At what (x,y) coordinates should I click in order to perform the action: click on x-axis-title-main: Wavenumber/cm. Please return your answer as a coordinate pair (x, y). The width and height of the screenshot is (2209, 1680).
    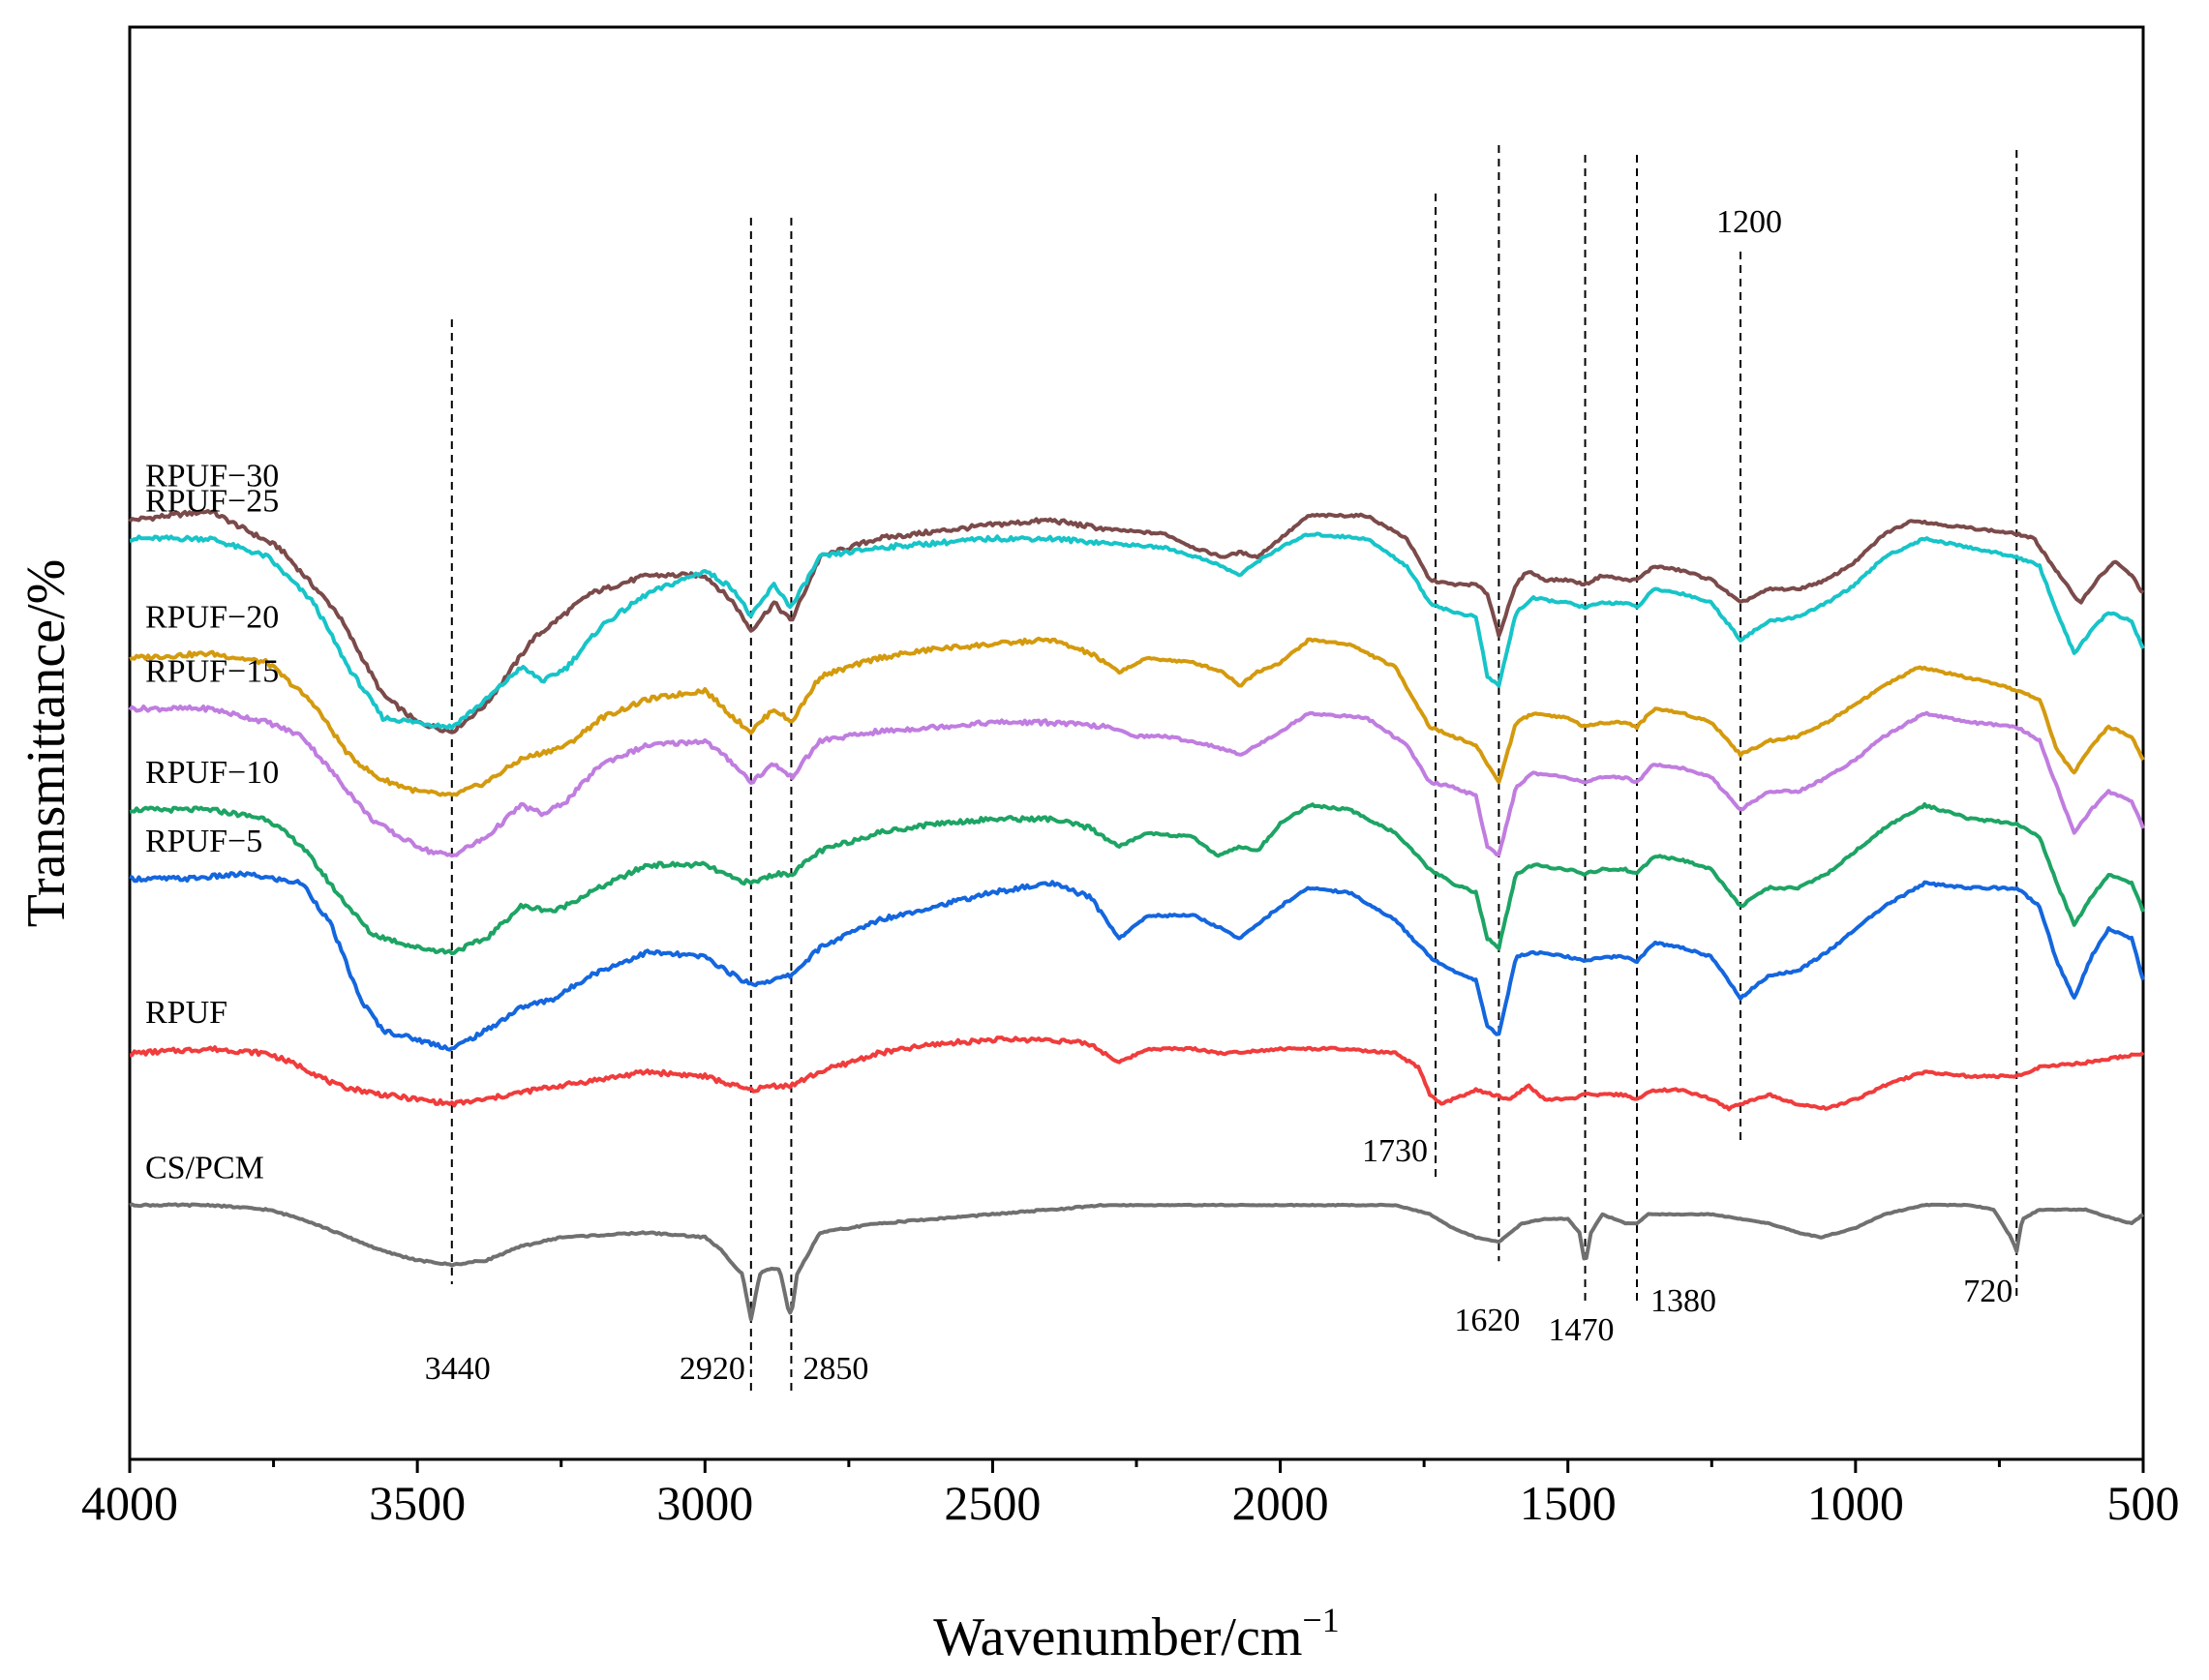
    Looking at the image, I should click on (1117, 1637).